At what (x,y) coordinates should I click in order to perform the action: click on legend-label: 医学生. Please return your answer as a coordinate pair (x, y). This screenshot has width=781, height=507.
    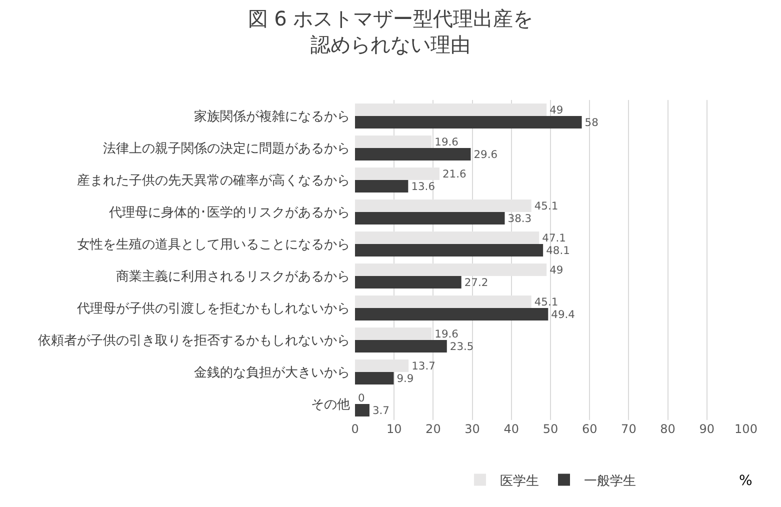
    Looking at the image, I should click on (519, 481).